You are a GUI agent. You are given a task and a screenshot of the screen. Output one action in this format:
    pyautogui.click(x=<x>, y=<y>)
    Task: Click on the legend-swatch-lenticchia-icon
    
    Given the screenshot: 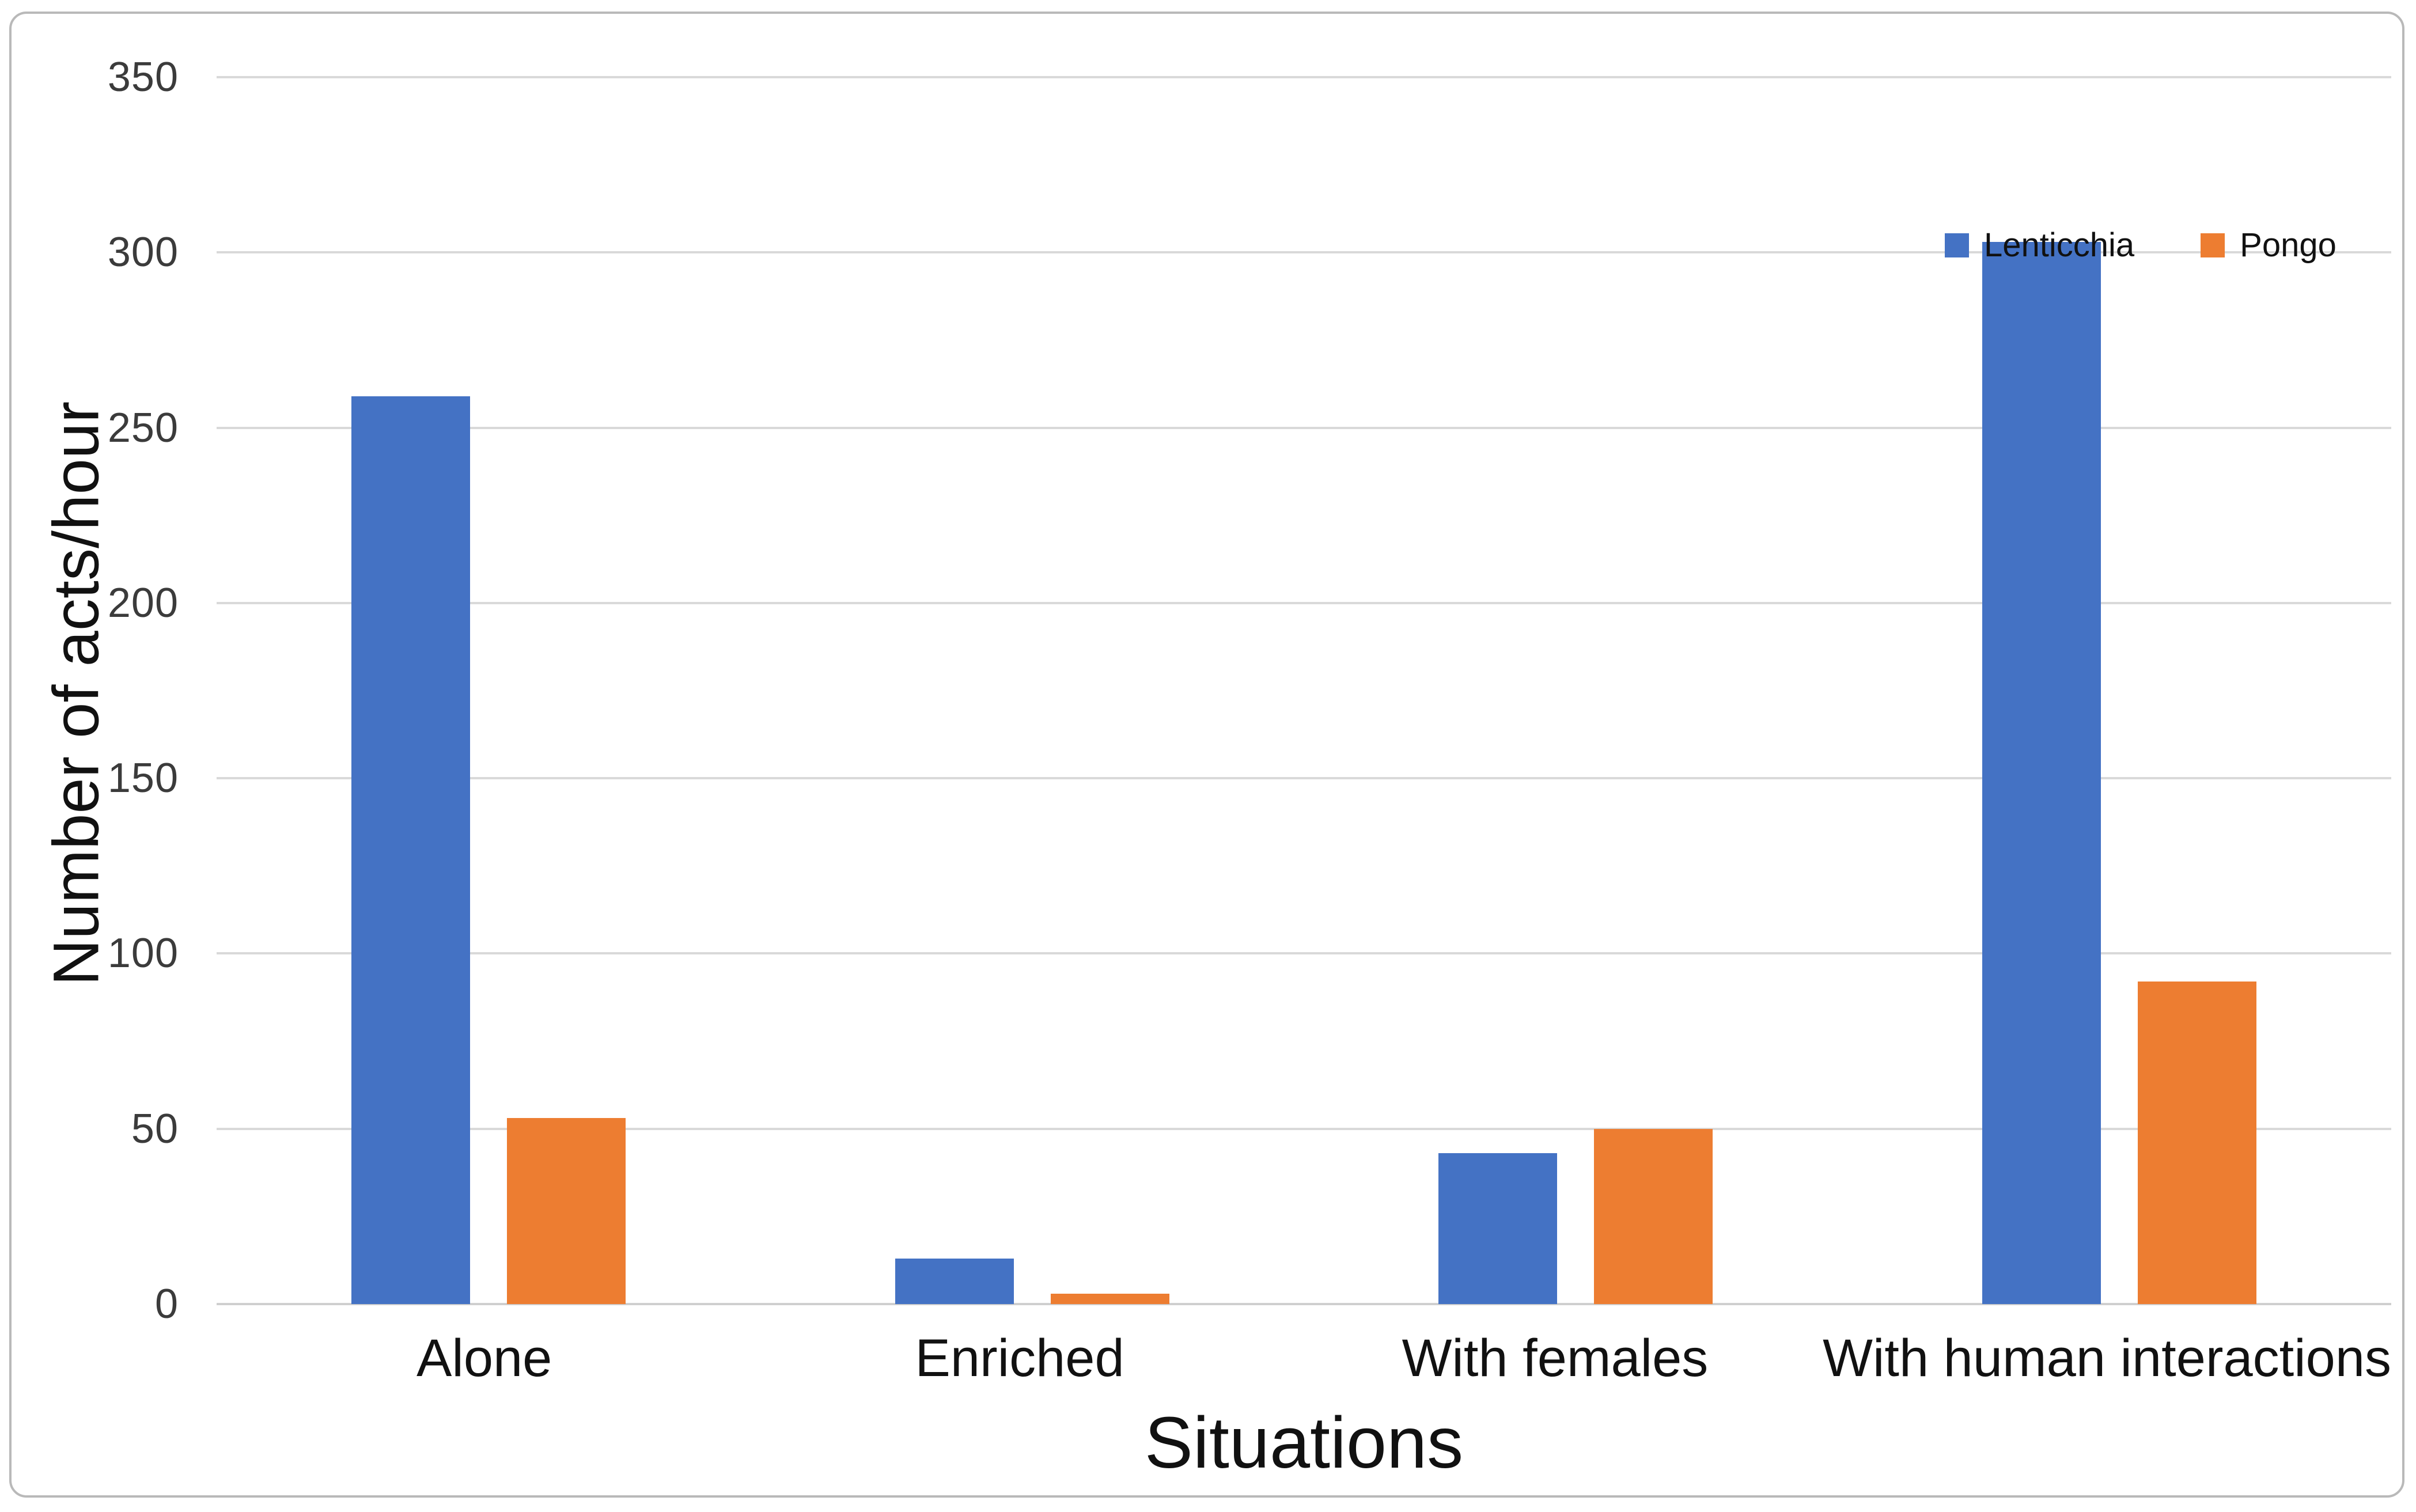 What is the action you would take?
    pyautogui.click(x=1957, y=245)
    